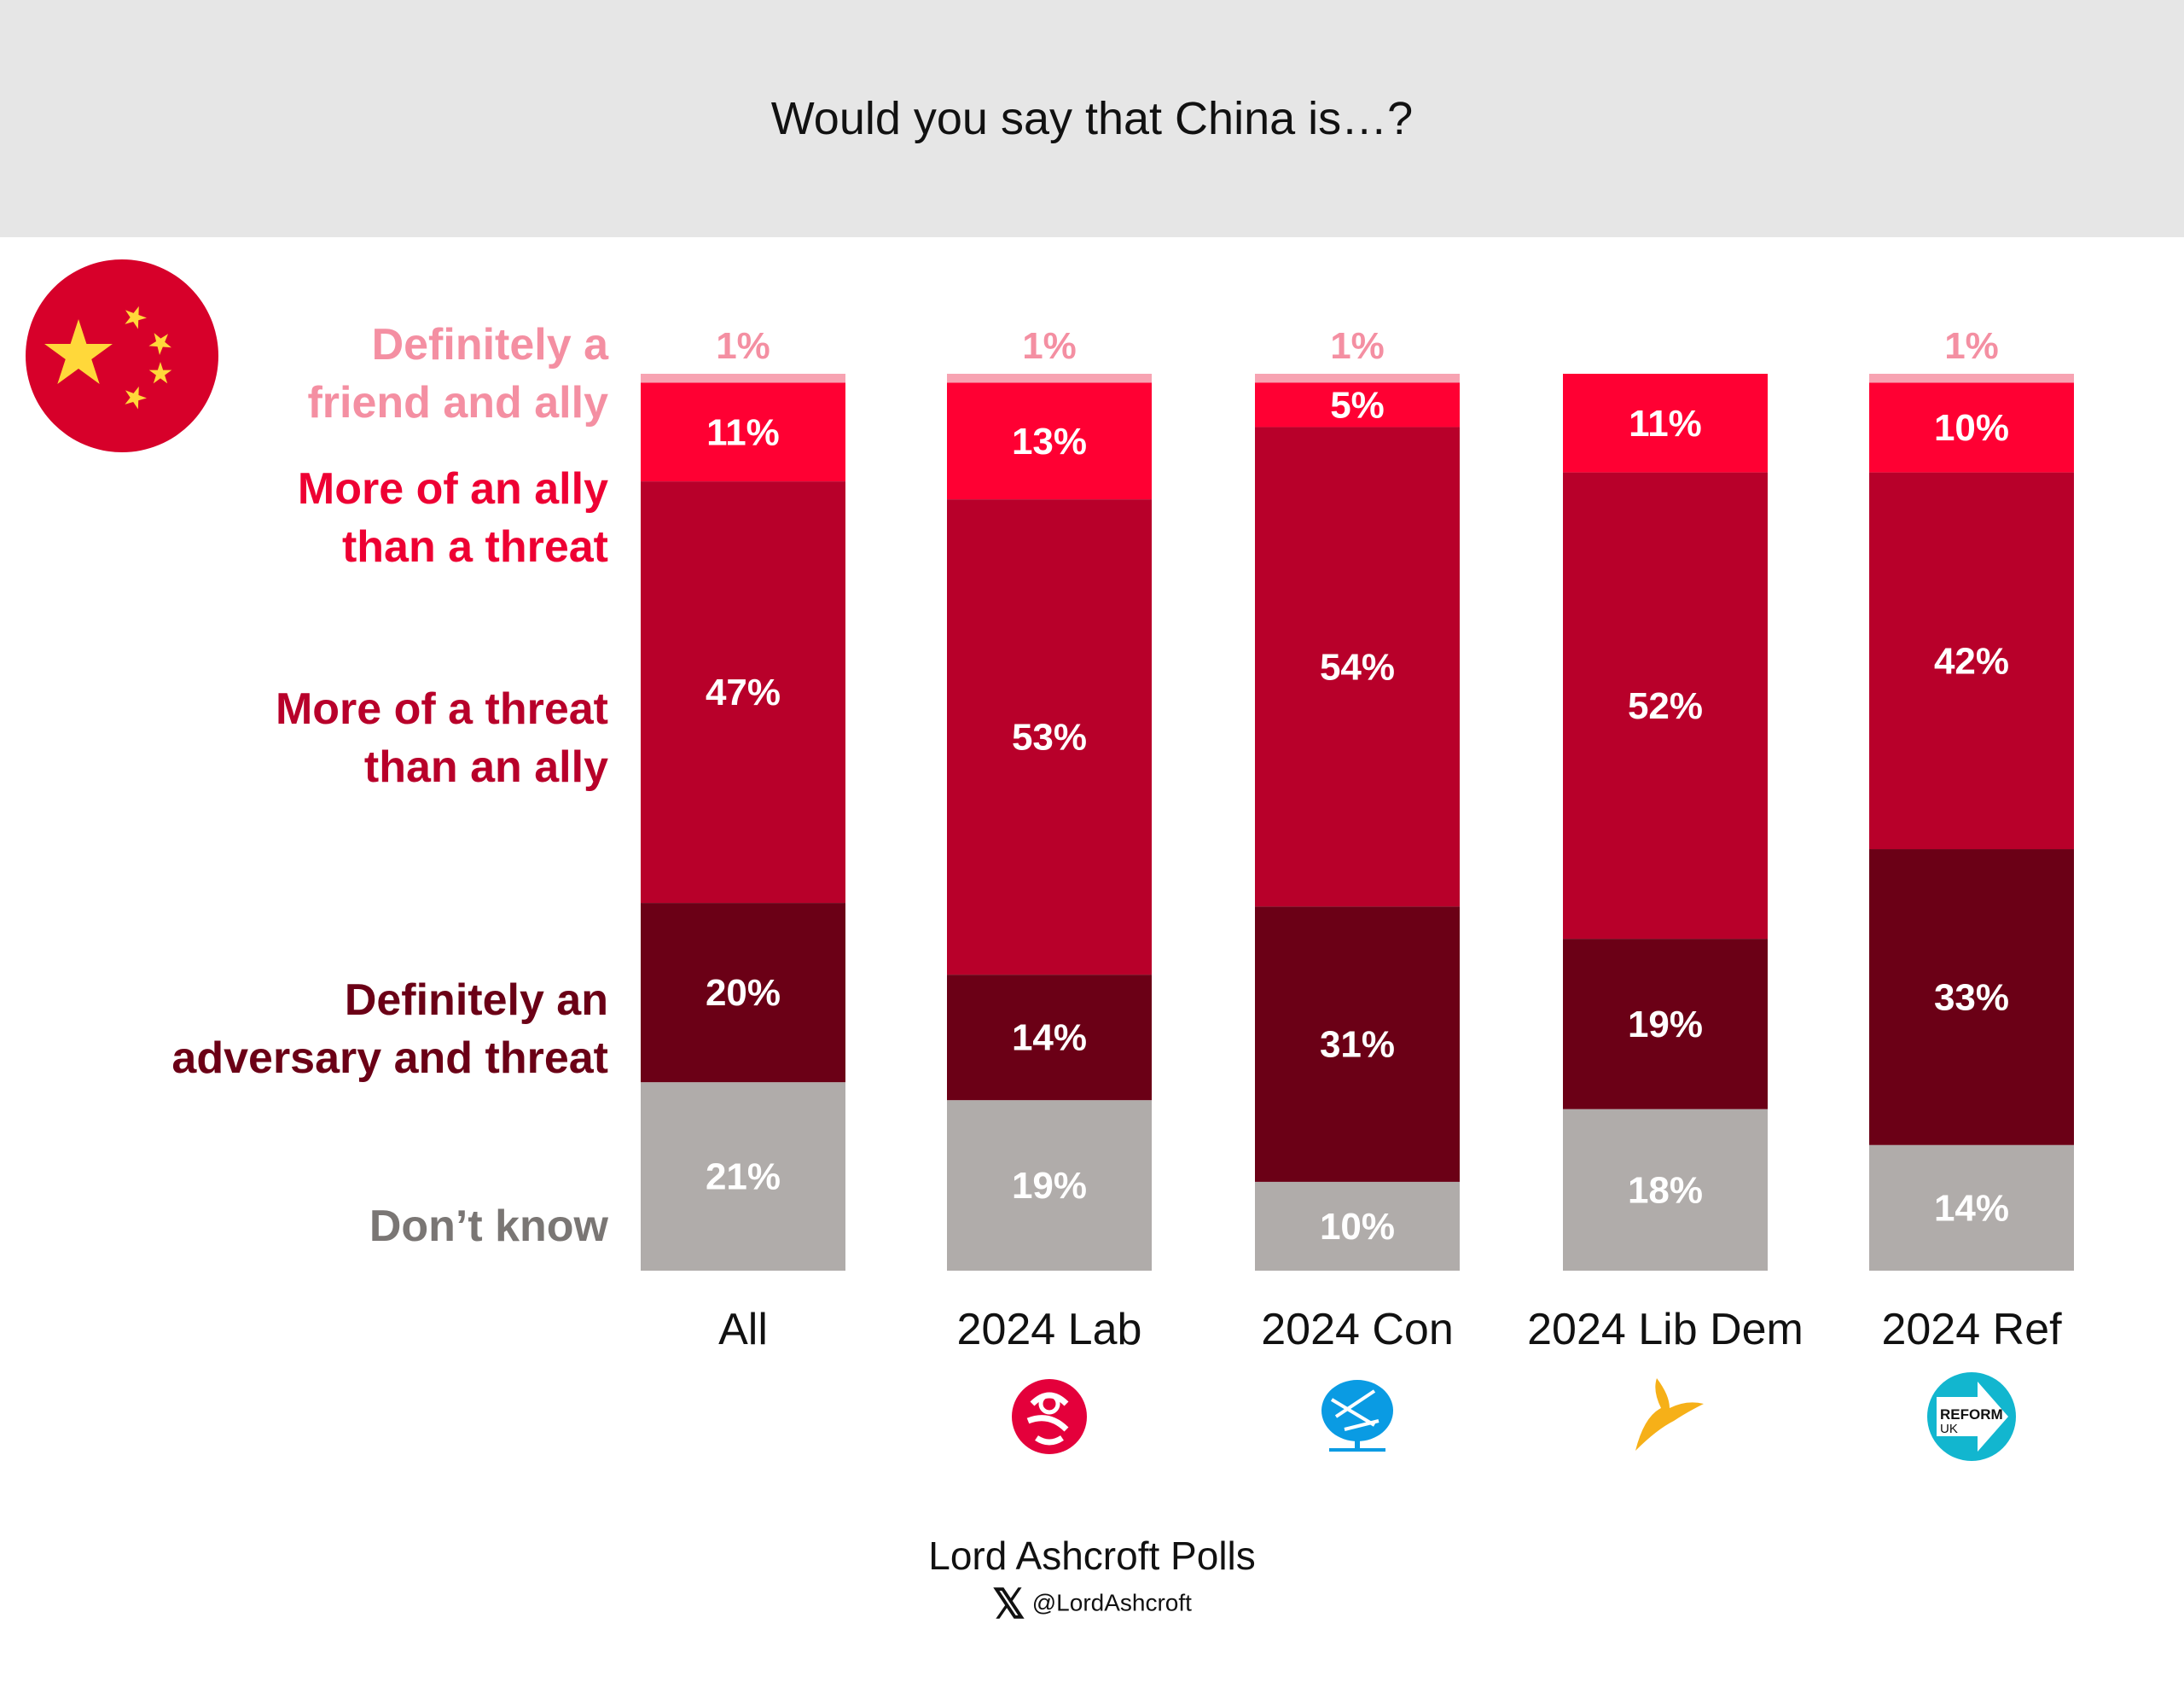 The width and height of the screenshot is (2184, 1682). I want to click on data-label: 20%, so click(744, 993).